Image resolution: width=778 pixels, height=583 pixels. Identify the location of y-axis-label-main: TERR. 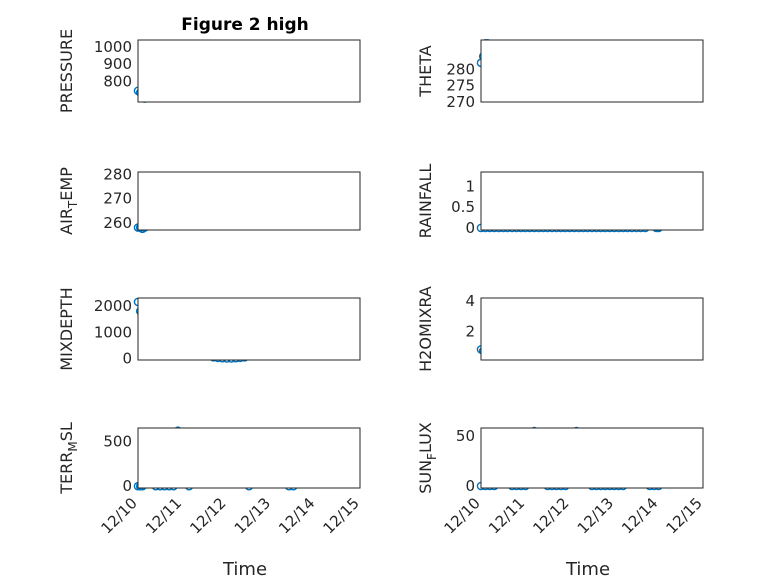
(66, 473).